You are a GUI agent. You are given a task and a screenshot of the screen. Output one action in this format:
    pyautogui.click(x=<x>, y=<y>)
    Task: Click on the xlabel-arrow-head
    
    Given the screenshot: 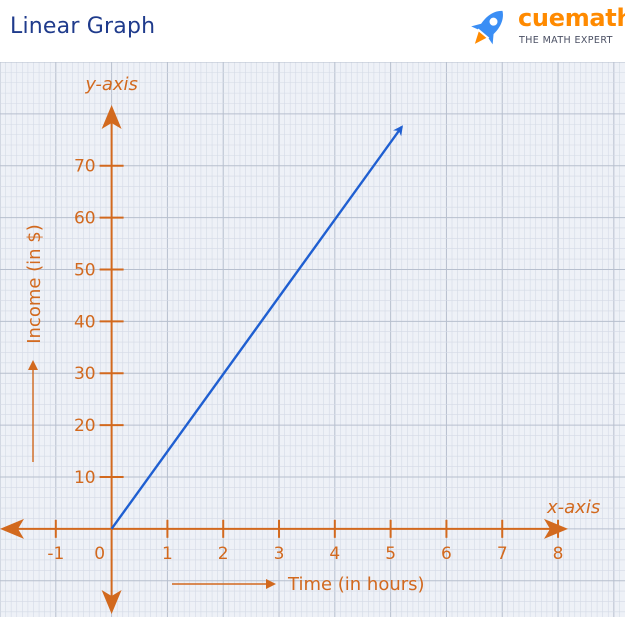 What is the action you would take?
    pyautogui.click(x=271, y=584)
    